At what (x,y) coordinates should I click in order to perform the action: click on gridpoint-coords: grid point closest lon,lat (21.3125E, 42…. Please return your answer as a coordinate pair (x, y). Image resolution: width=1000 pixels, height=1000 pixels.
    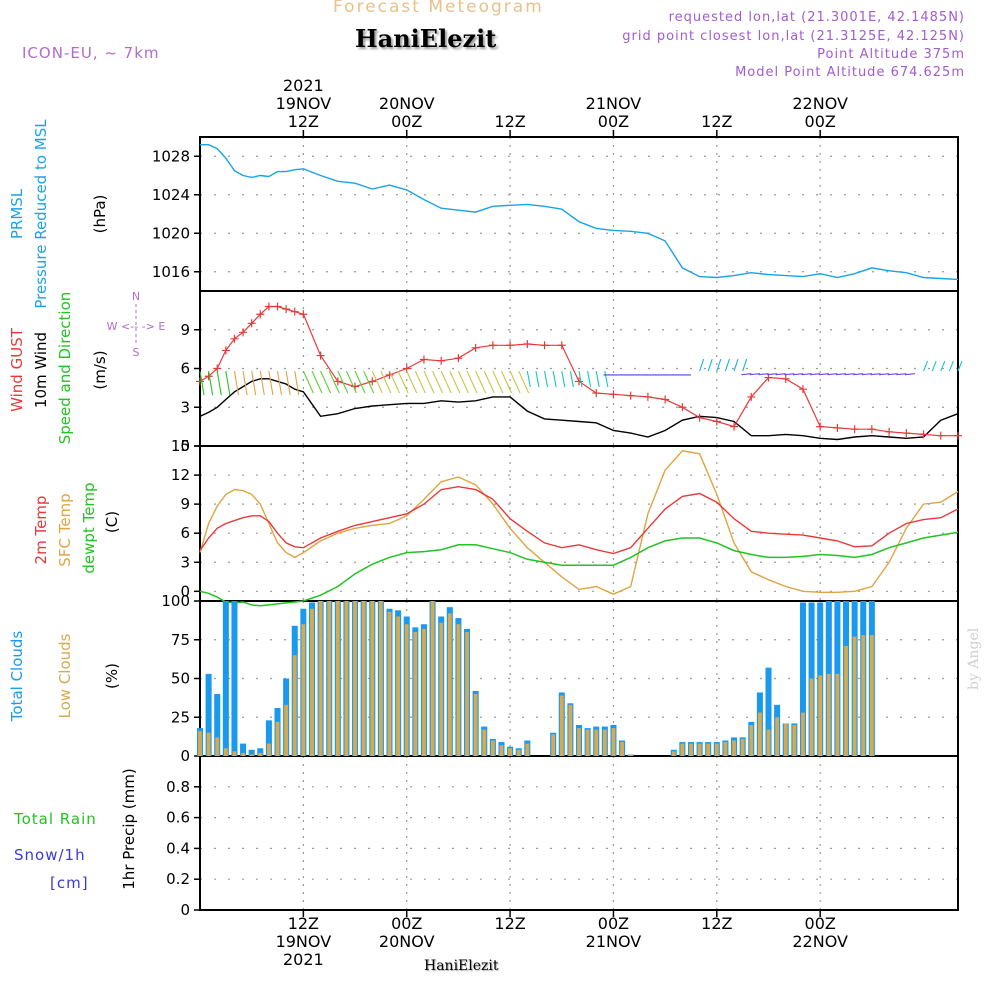
    Looking at the image, I should click on (793, 36).